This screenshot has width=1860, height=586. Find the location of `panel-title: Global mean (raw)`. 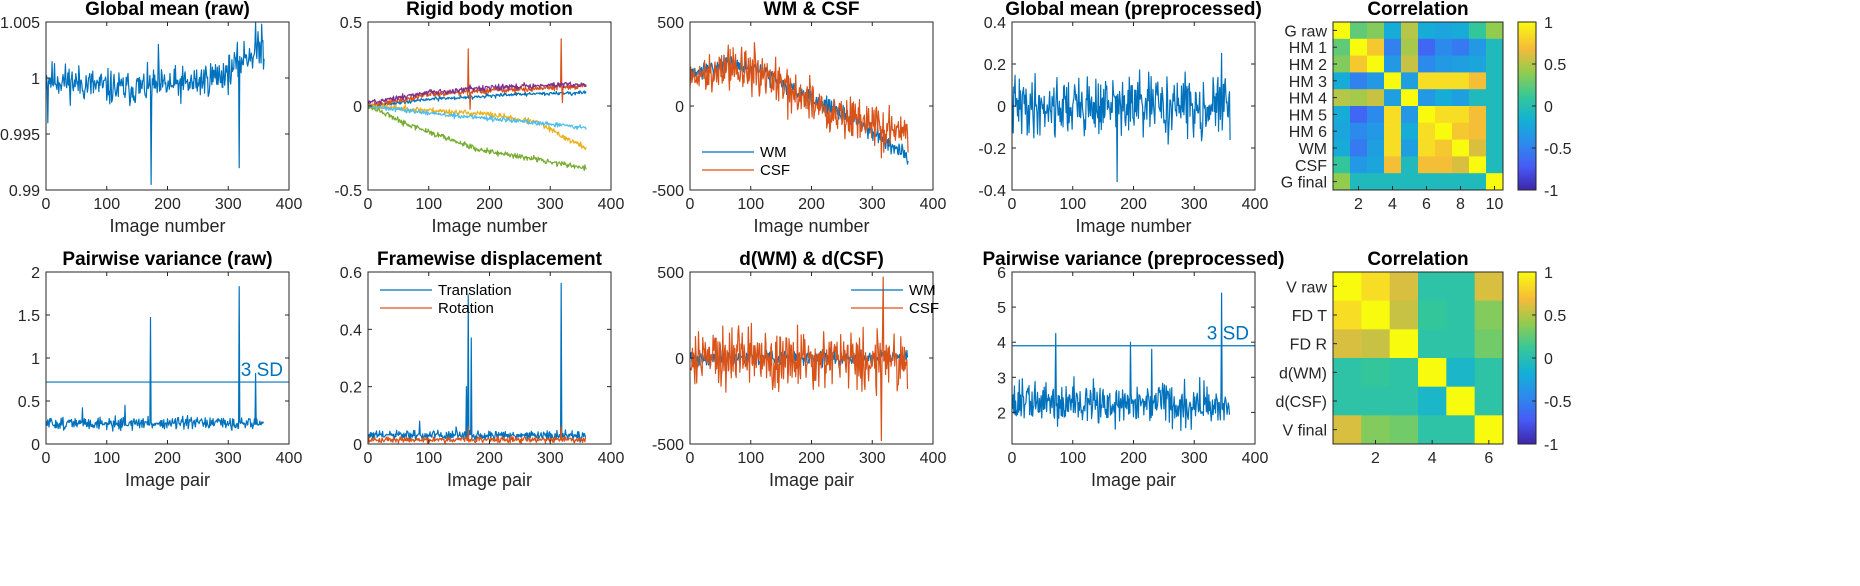

panel-title: Global mean (raw) is located at coordinates (167, 10).